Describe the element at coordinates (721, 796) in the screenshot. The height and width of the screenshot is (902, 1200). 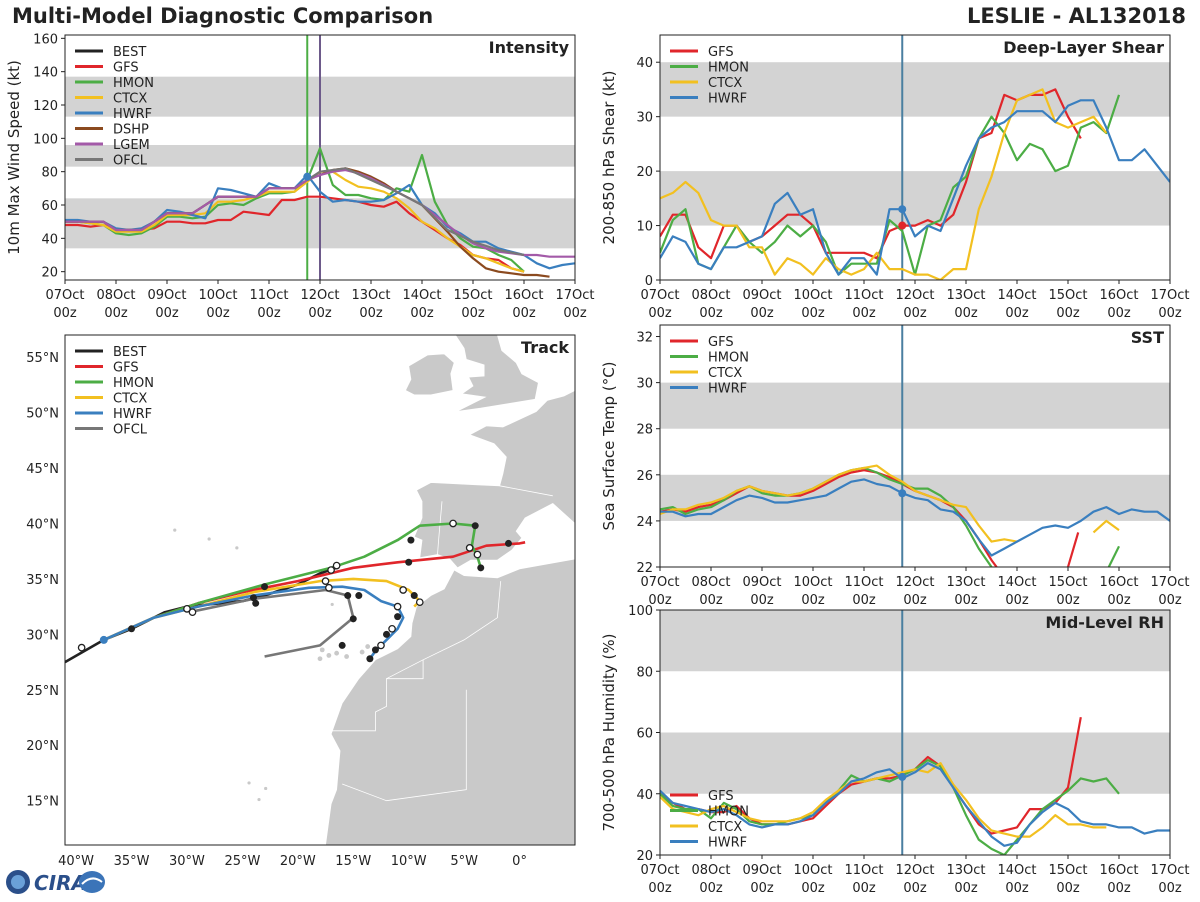
I see `rh-legend-label-gfs: GFS` at that location.